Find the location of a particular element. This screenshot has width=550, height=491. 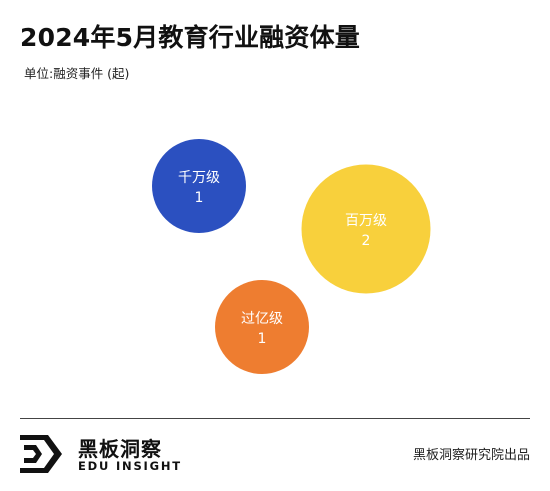

source-credit: 黑板洞察研究院出品 is located at coordinates (471, 455).